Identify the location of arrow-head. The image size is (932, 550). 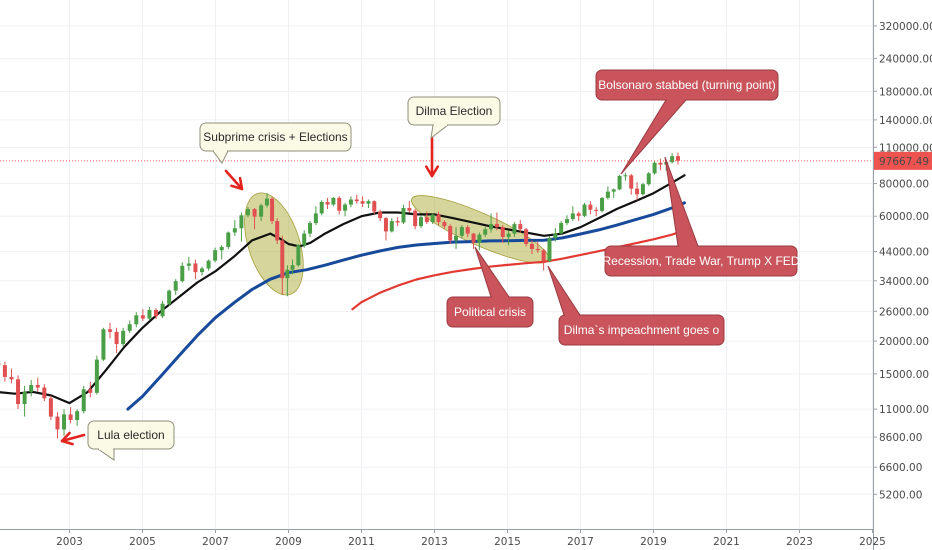
(67, 438).